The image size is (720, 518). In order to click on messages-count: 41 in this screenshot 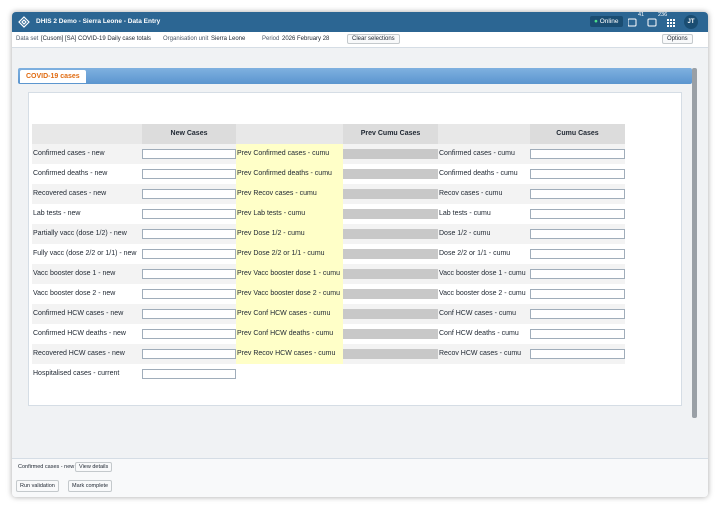, I will do `click(641, 15)`.